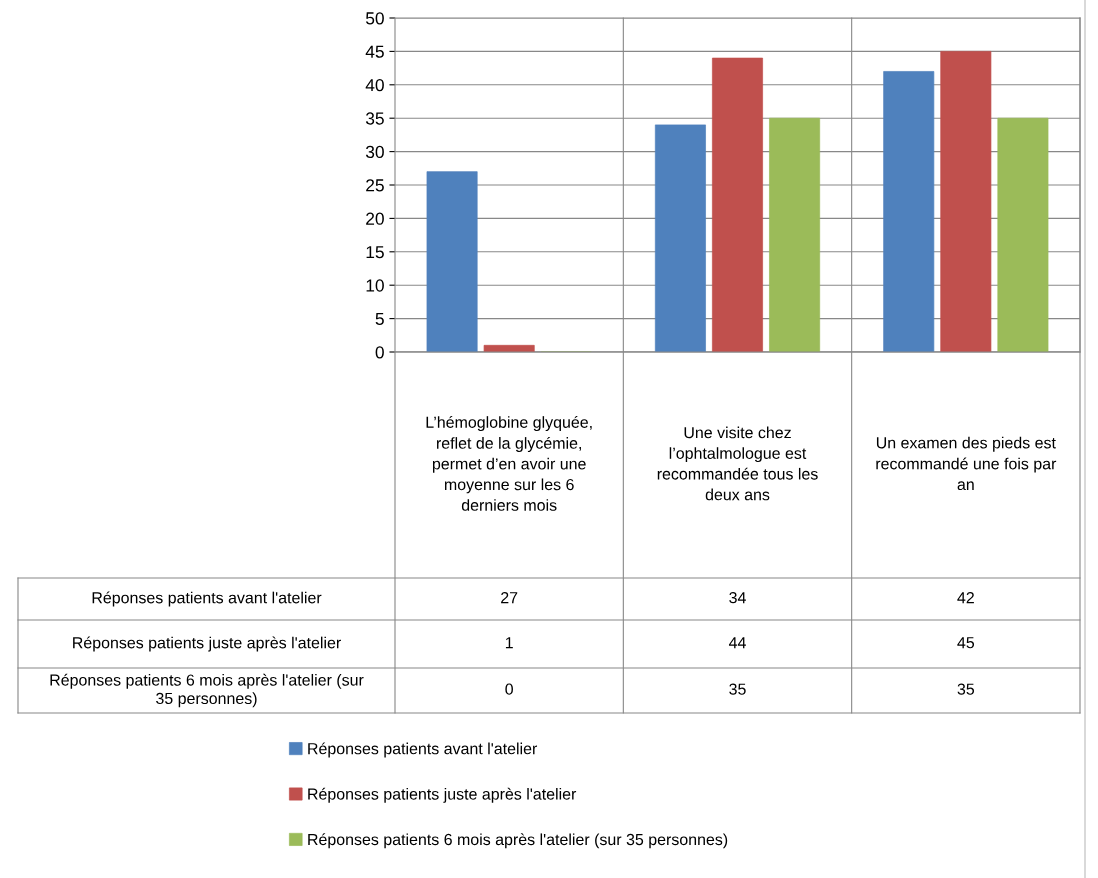  What do you see at coordinates (375, 285) in the screenshot?
I see `y-tick-label: 10` at bounding box center [375, 285].